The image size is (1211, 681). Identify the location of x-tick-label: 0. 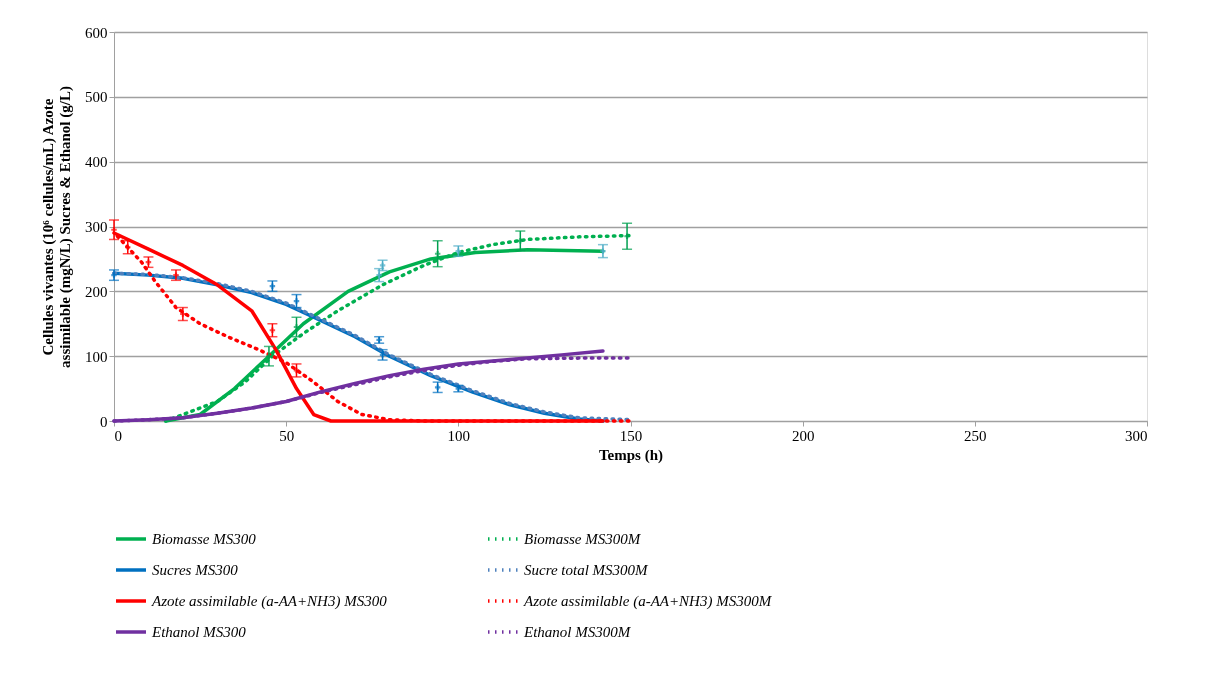
(118, 435).